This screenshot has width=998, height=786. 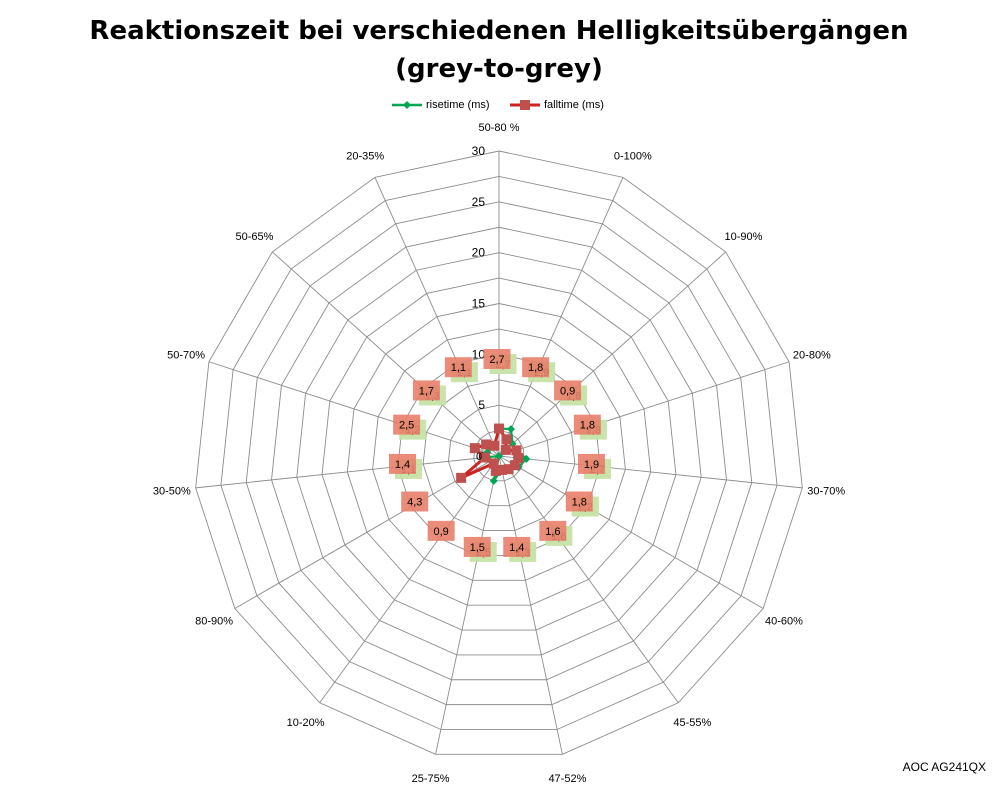 I want to click on fall-data-label-14-bg, so click(x=458, y=367).